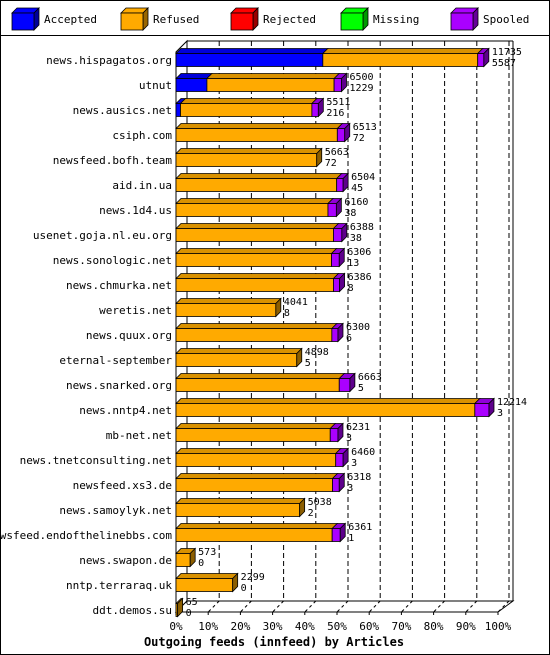  What do you see at coordinates (119, 385) in the screenshot?
I see `category-label: news.snarked.org` at bounding box center [119, 385].